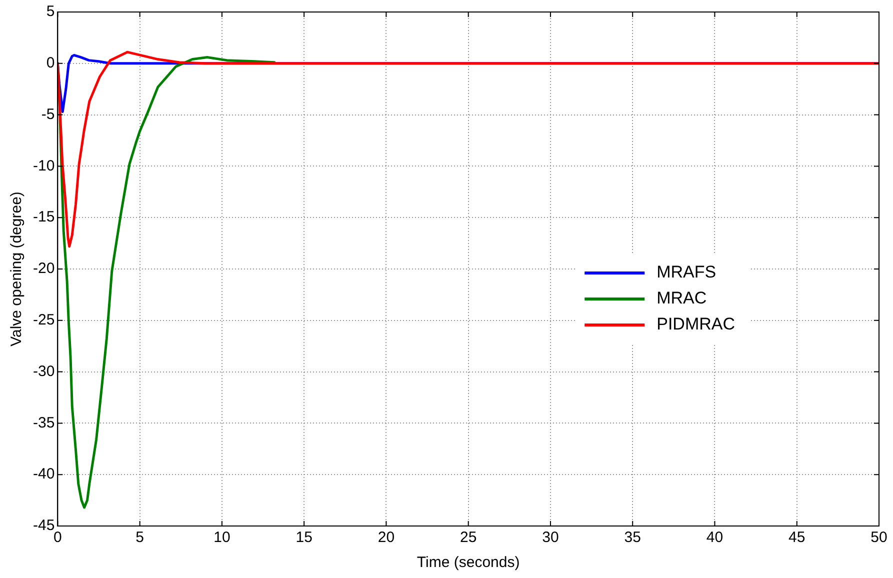 This screenshot has width=893, height=578. What do you see at coordinates (17, 269) in the screenshot?
I see `y-axis-title: Valve opening (degree)` at bounding box center [17, 269].